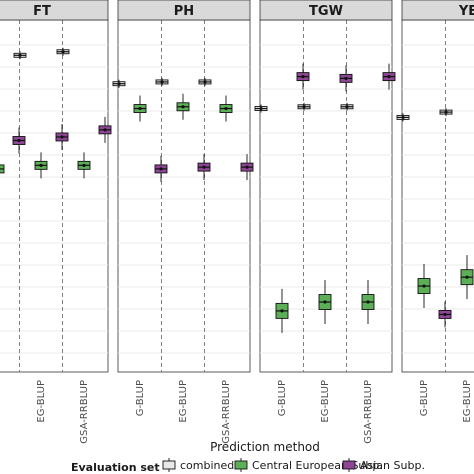  I want to click on legend-label: combined, so click(207, 465).